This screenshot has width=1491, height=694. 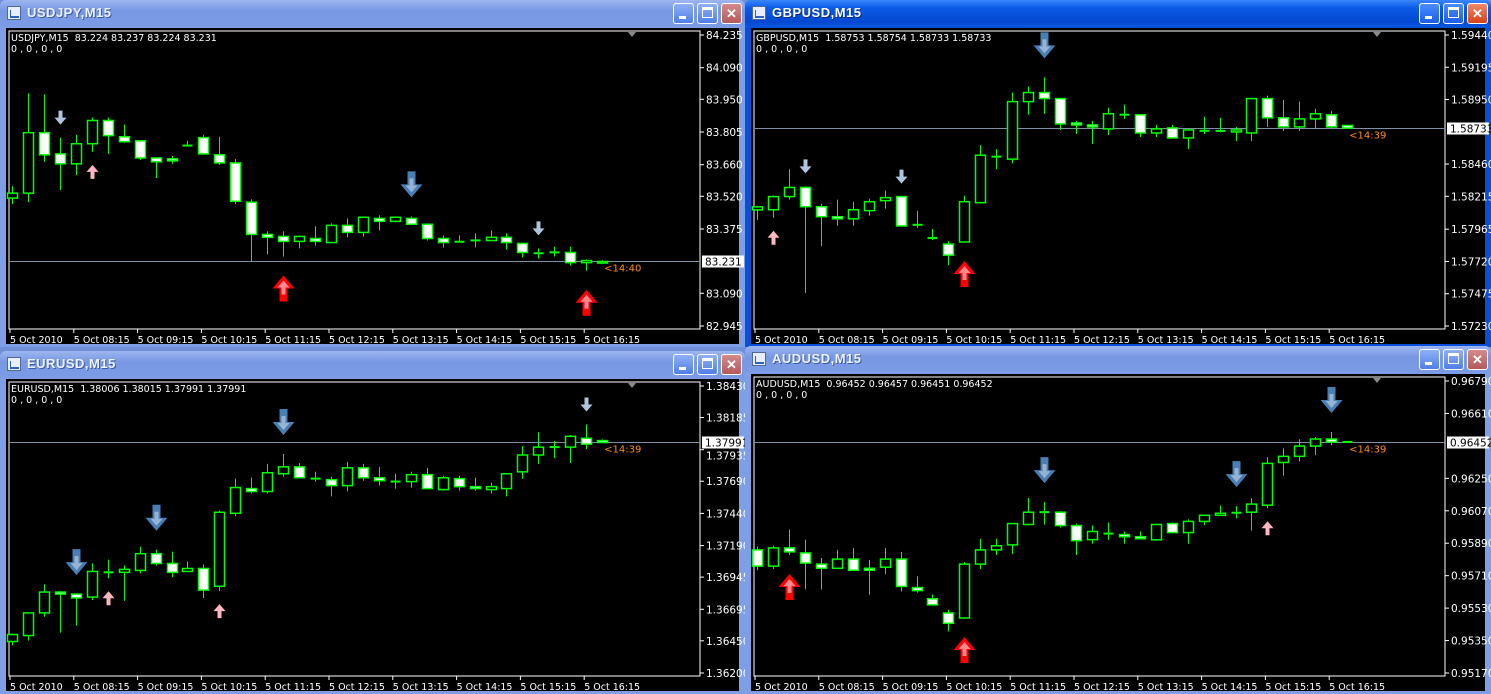 What do you see at coordinates (372, 364) in the screenshot?
I see `title-bar: EURUSD,M15 ✕` at bounding box center [372, 364].